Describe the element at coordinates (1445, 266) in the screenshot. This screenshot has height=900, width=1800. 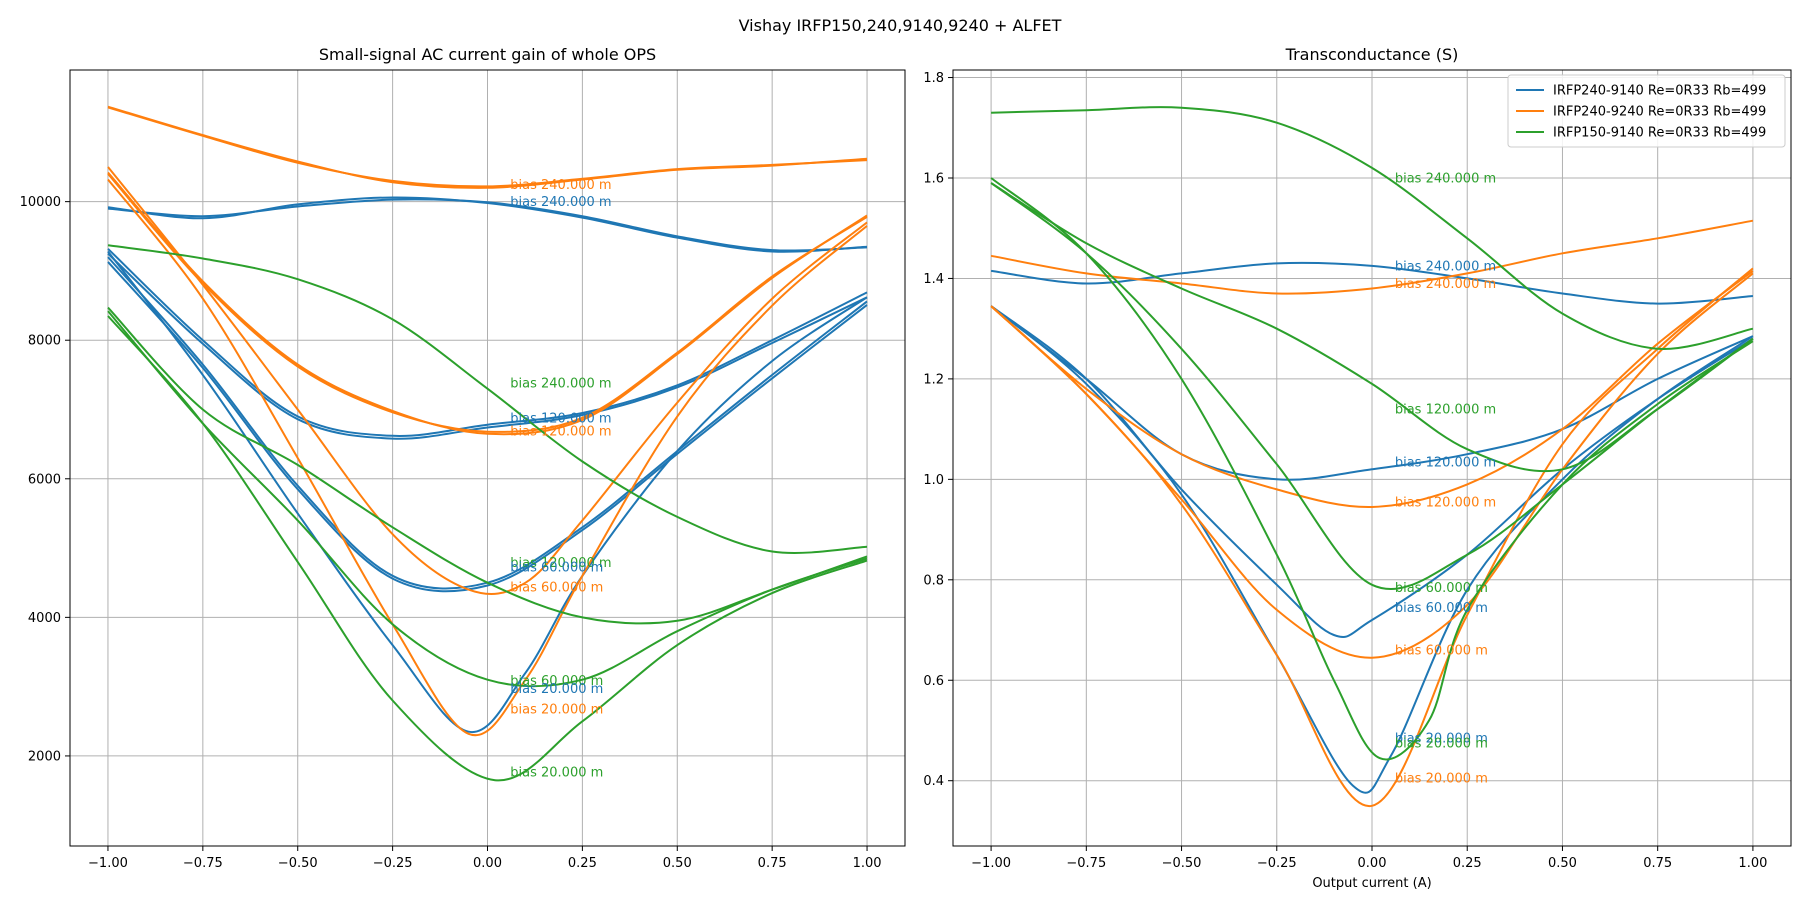
I see `chart2-annotation-1: bias 240.000 m` at that location.